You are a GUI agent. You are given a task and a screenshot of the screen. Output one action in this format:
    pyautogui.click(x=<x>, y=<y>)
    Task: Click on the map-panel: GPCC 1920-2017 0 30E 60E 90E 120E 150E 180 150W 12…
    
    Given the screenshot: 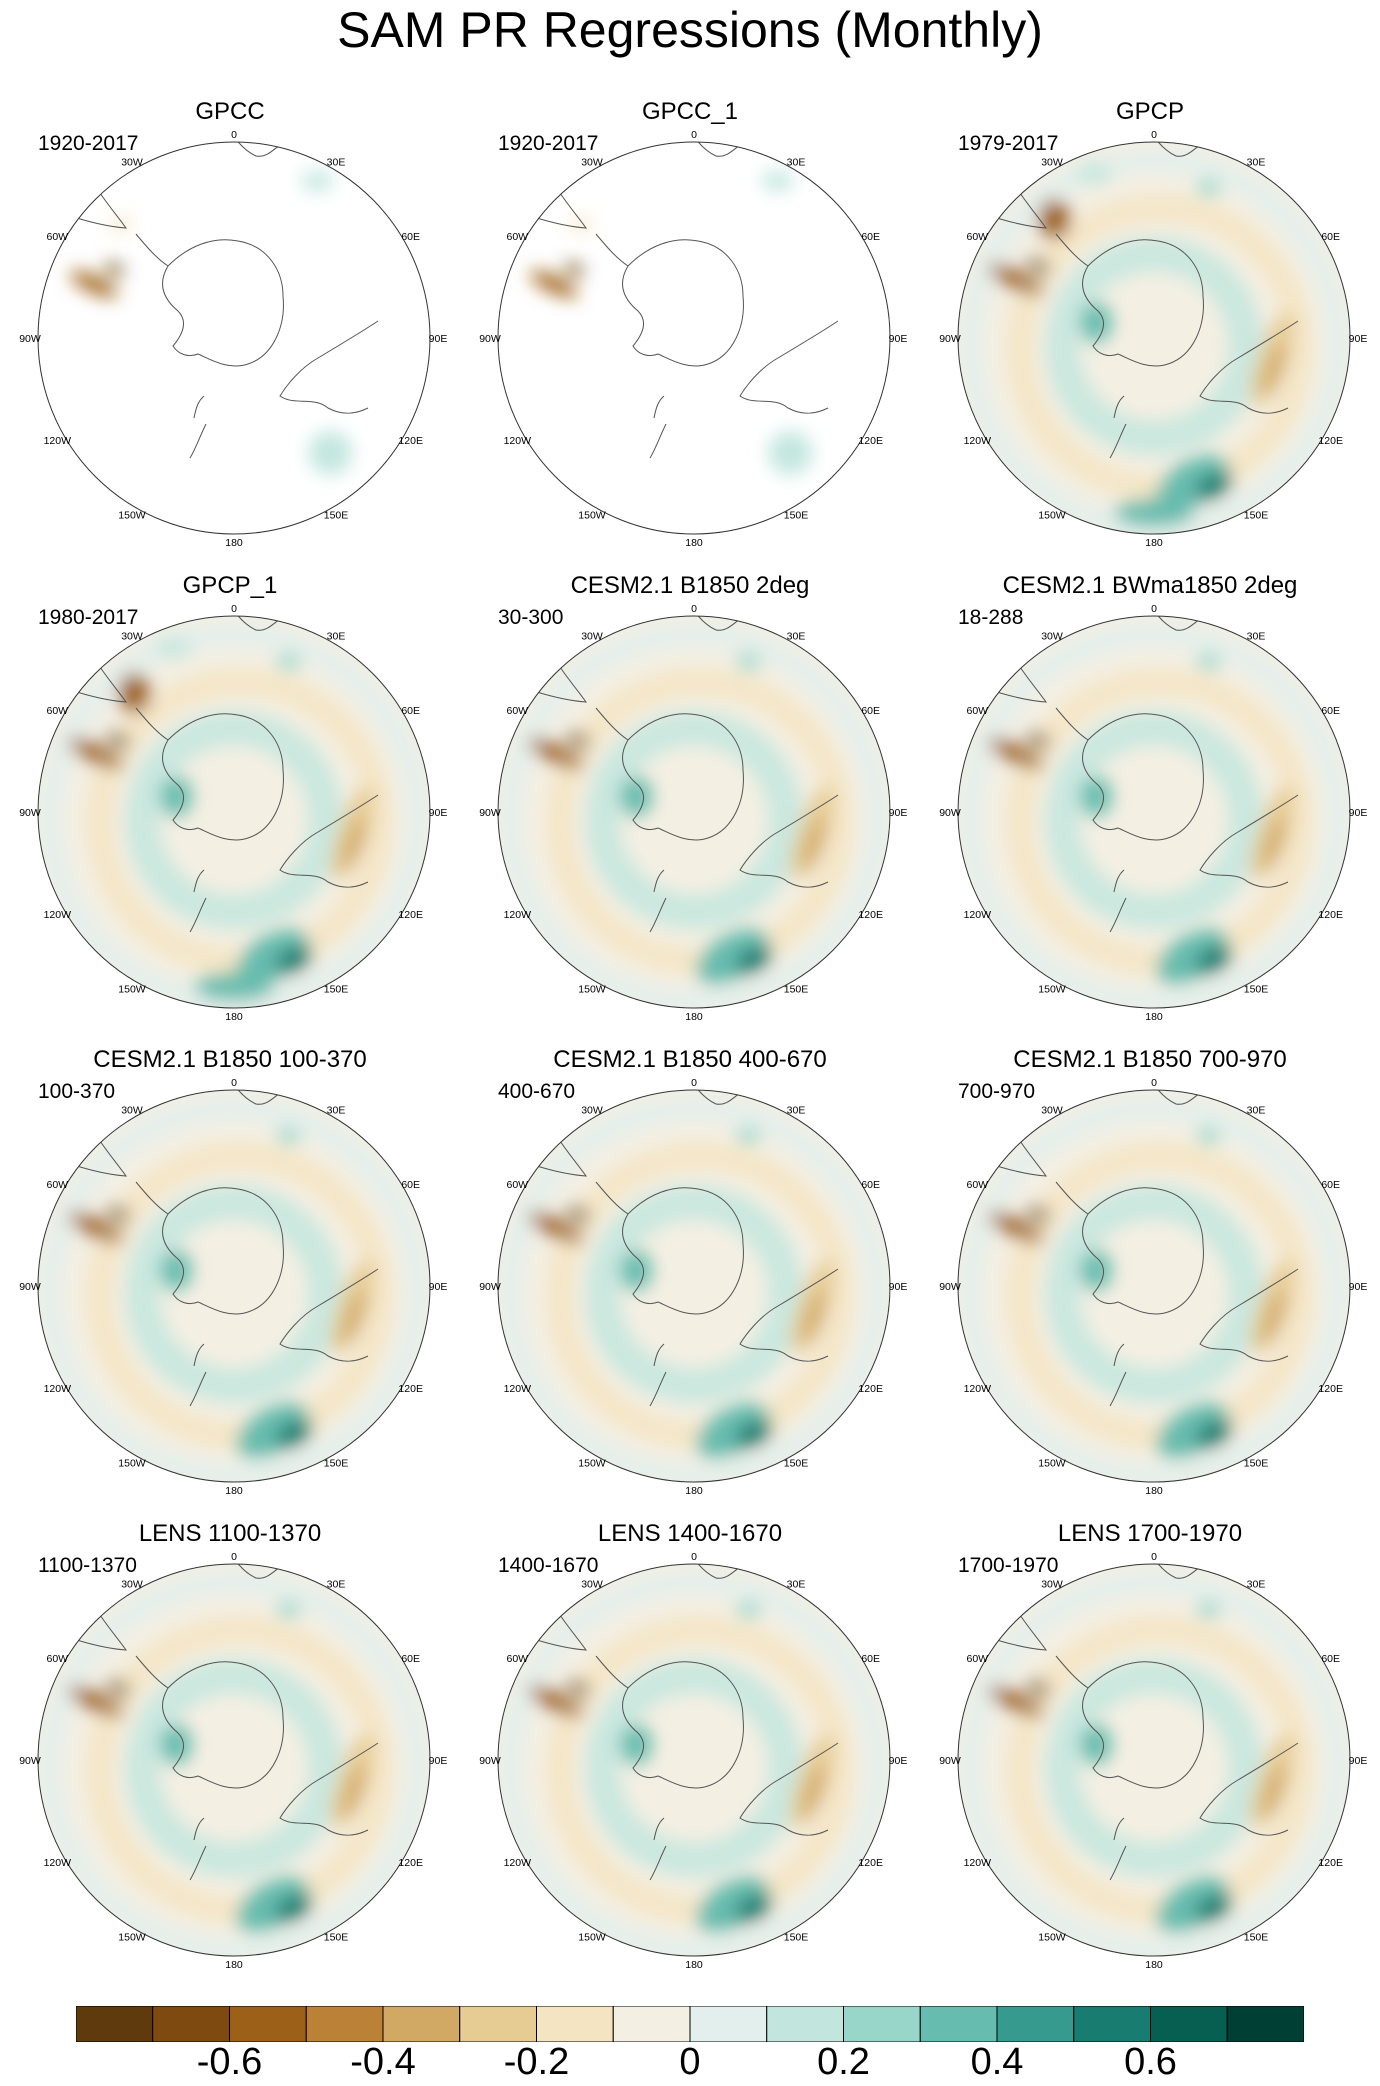 What is the action you would take?
    pyautogui.click(x=230, y=333)
    